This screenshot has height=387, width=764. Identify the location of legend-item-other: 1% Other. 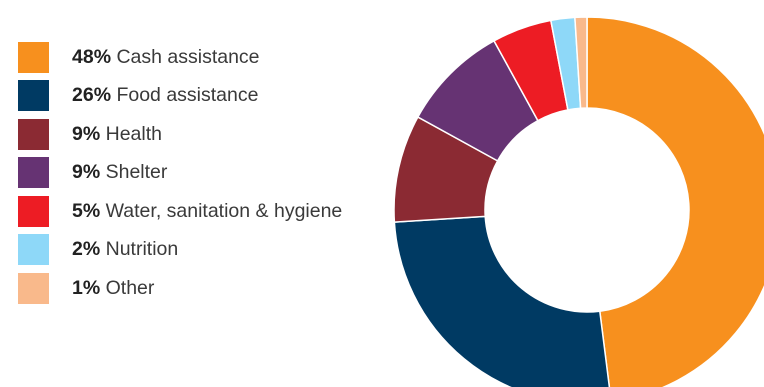
(180, 288).